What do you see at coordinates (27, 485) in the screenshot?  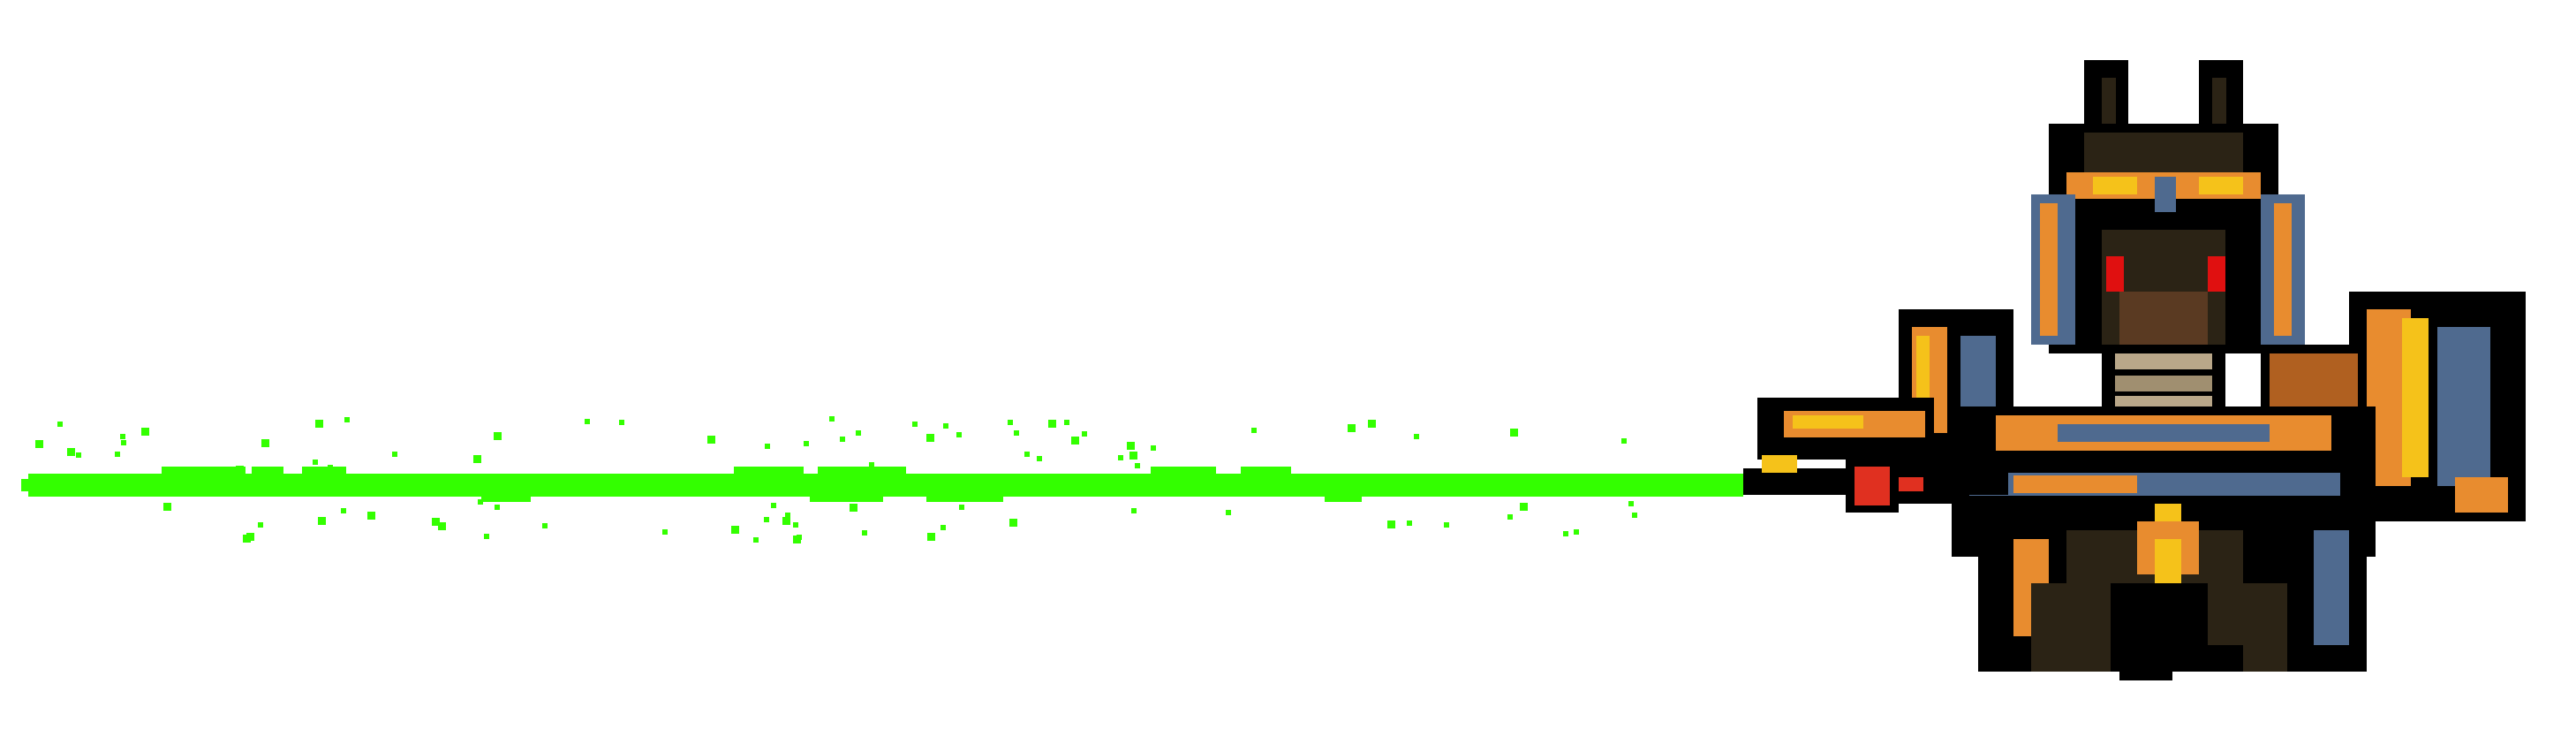 I see `beam-tip` at bounding box center [27, 485].